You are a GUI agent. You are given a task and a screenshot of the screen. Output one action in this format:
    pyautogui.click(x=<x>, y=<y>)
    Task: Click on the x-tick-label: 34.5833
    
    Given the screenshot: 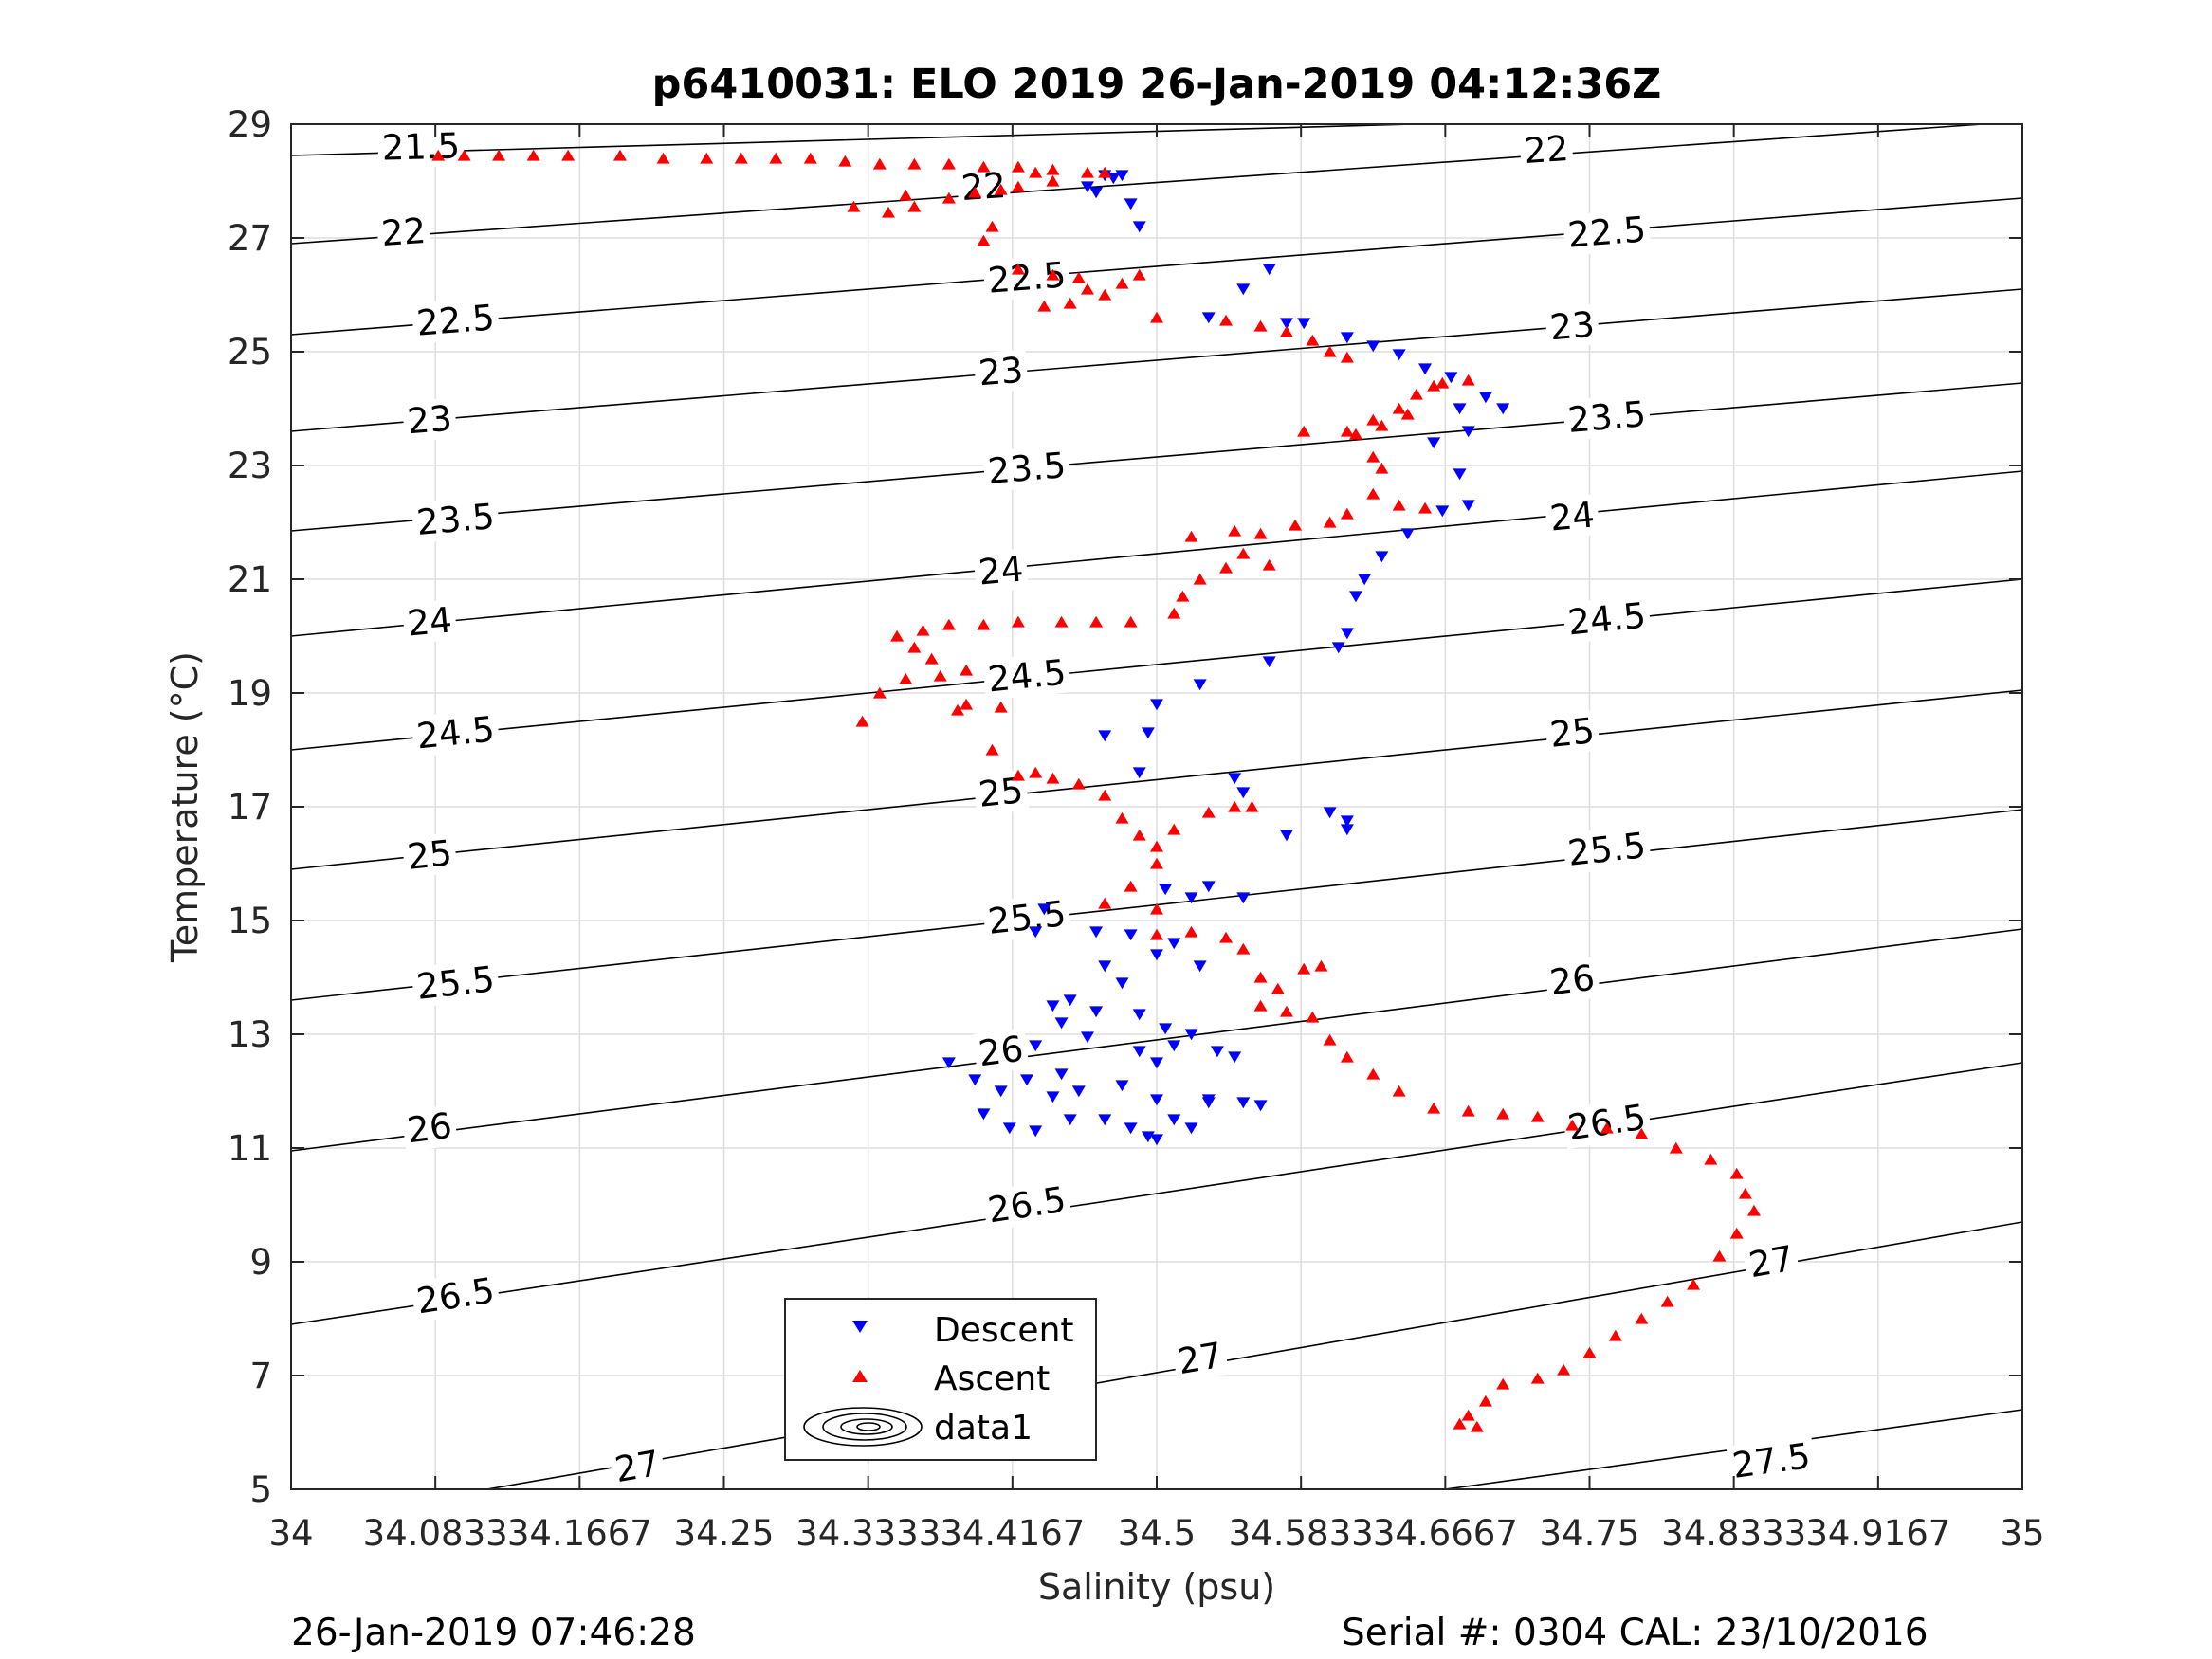 What is the action you would take?
    pyautogui.click(x=1301, y=1533)
    